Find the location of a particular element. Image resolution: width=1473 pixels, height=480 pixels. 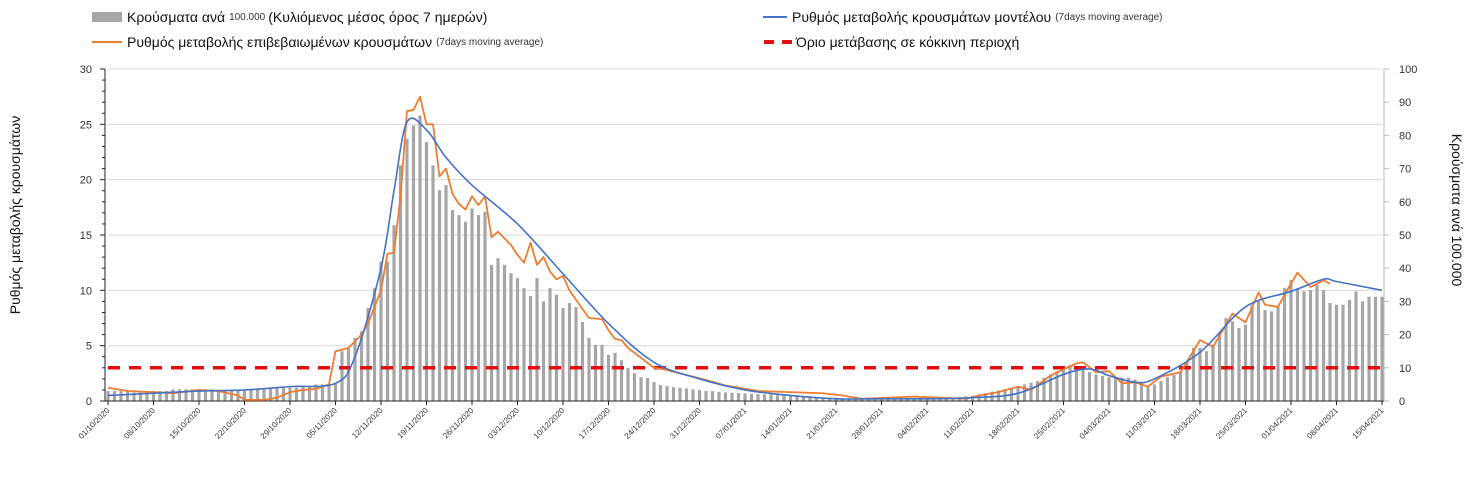

right-axis-title: Κρούσματα ανά 100.000 is located at coordinates (1457, 210).